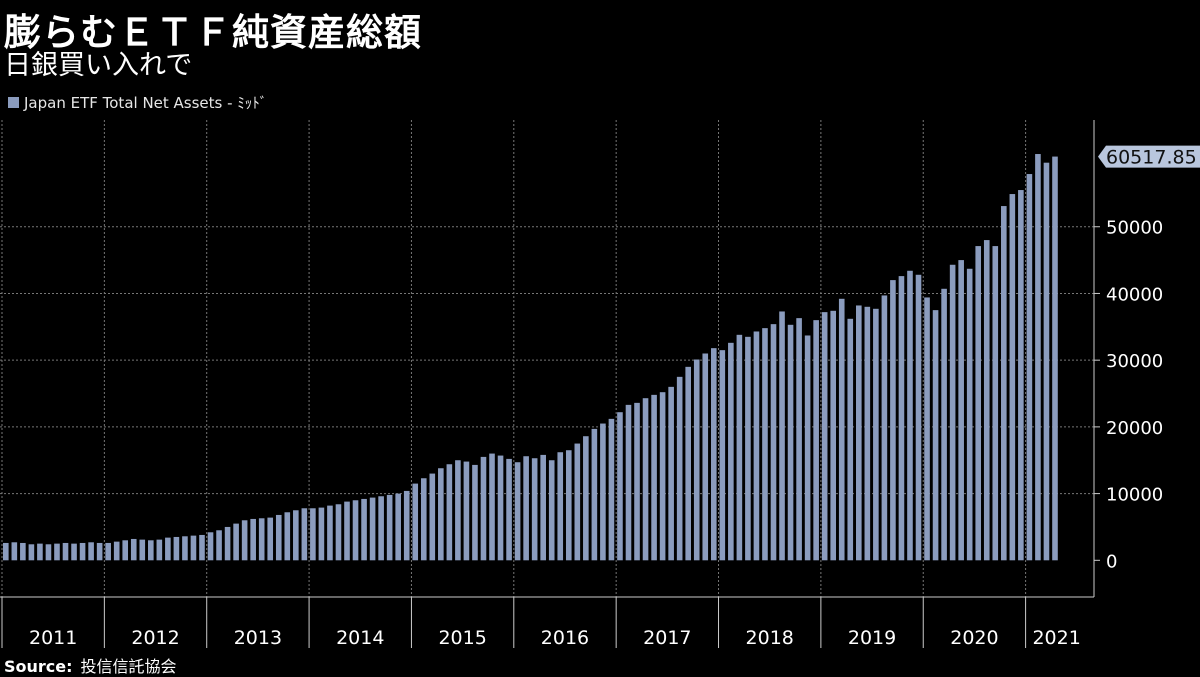 The height and width of the screenshot is (677, 1200). I want to click on y-tick-label: 10000, so click(1134, 495).